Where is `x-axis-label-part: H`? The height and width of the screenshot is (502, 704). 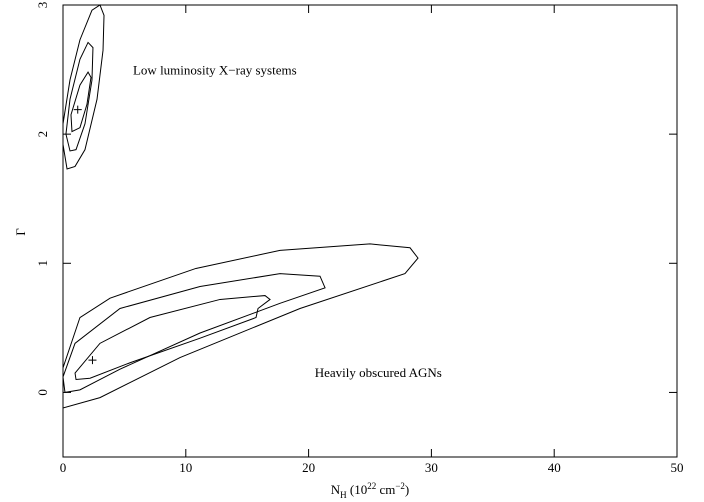 x-axis-label-part: H is located at coordinates (343, 495).